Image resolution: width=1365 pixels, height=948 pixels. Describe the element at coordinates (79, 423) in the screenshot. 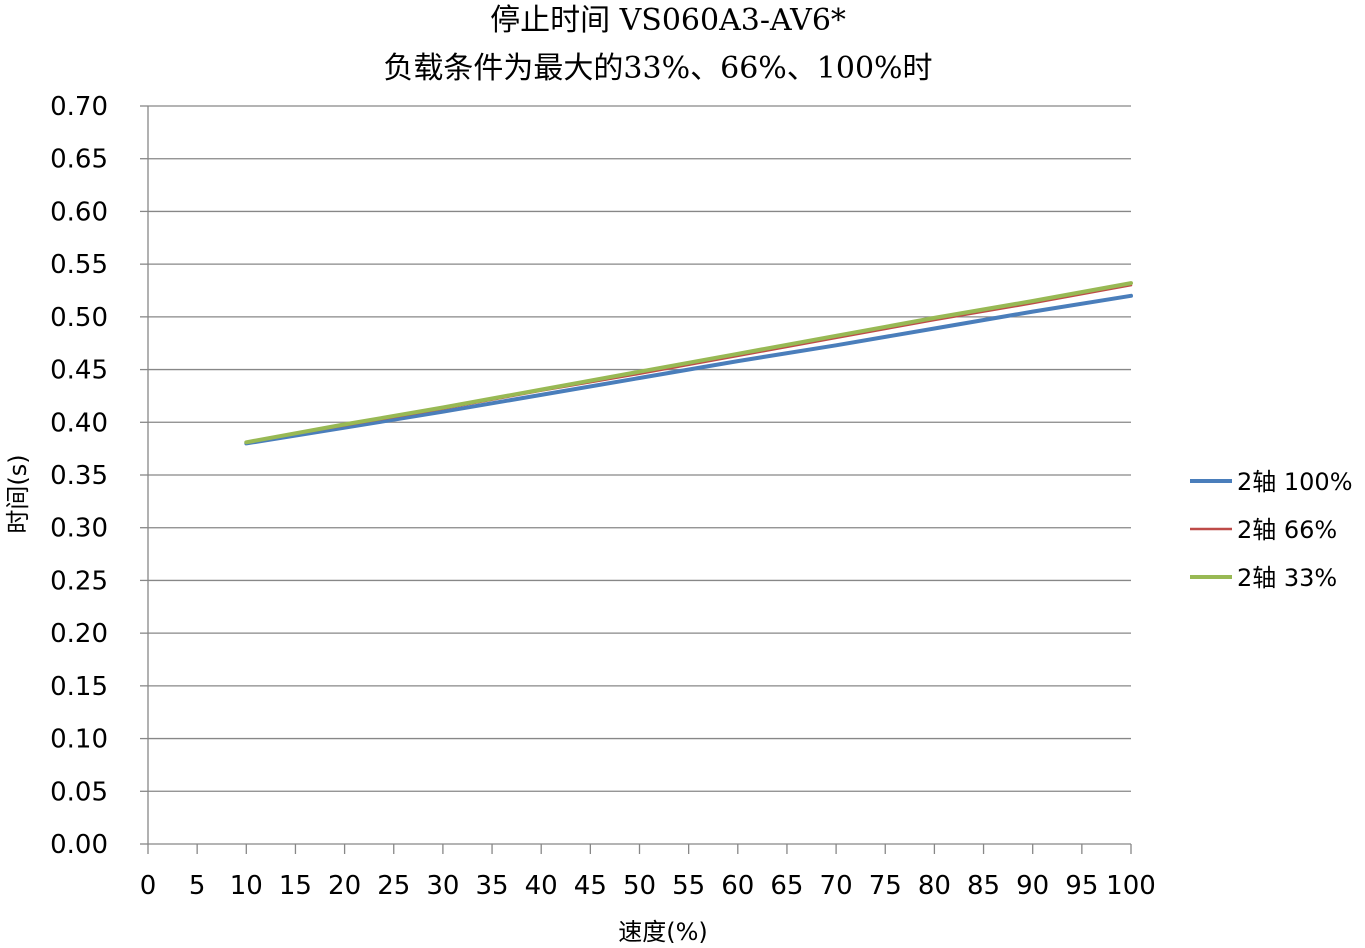

I see `y-tick-label: 0.40` at that location.